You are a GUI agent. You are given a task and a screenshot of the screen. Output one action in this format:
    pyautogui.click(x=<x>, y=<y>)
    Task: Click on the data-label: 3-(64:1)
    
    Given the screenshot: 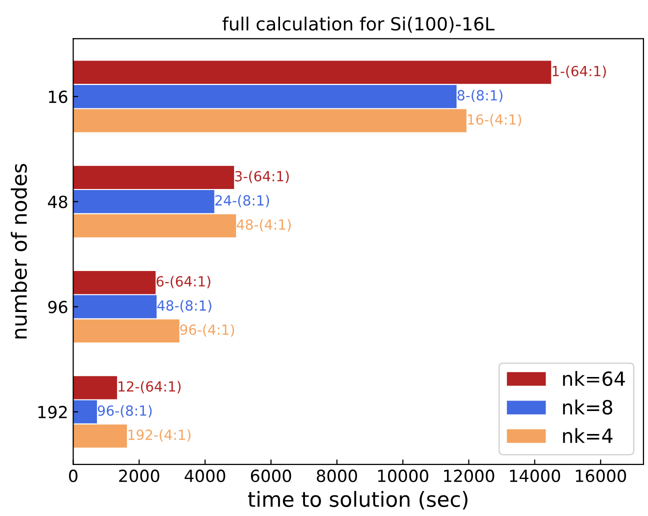 What is the action you would take?
    pyautogui.click(x=262, y=177)
    